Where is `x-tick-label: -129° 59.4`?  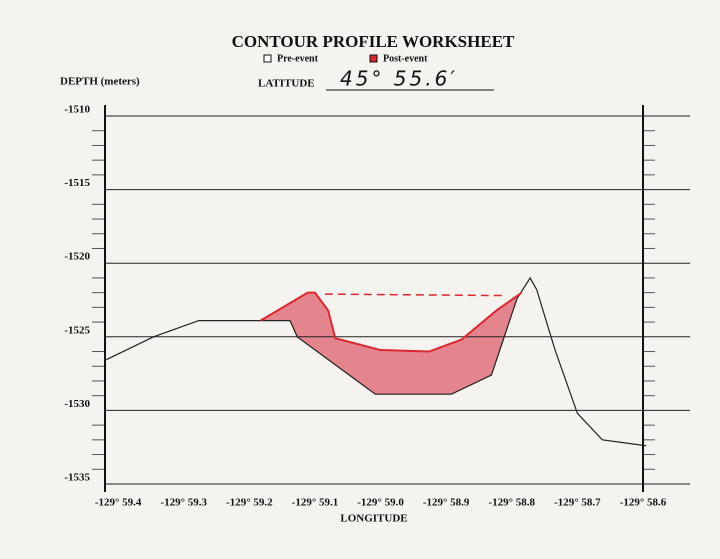
x-tick-label: -129° 59.4 is located at coordinates (118, 503).